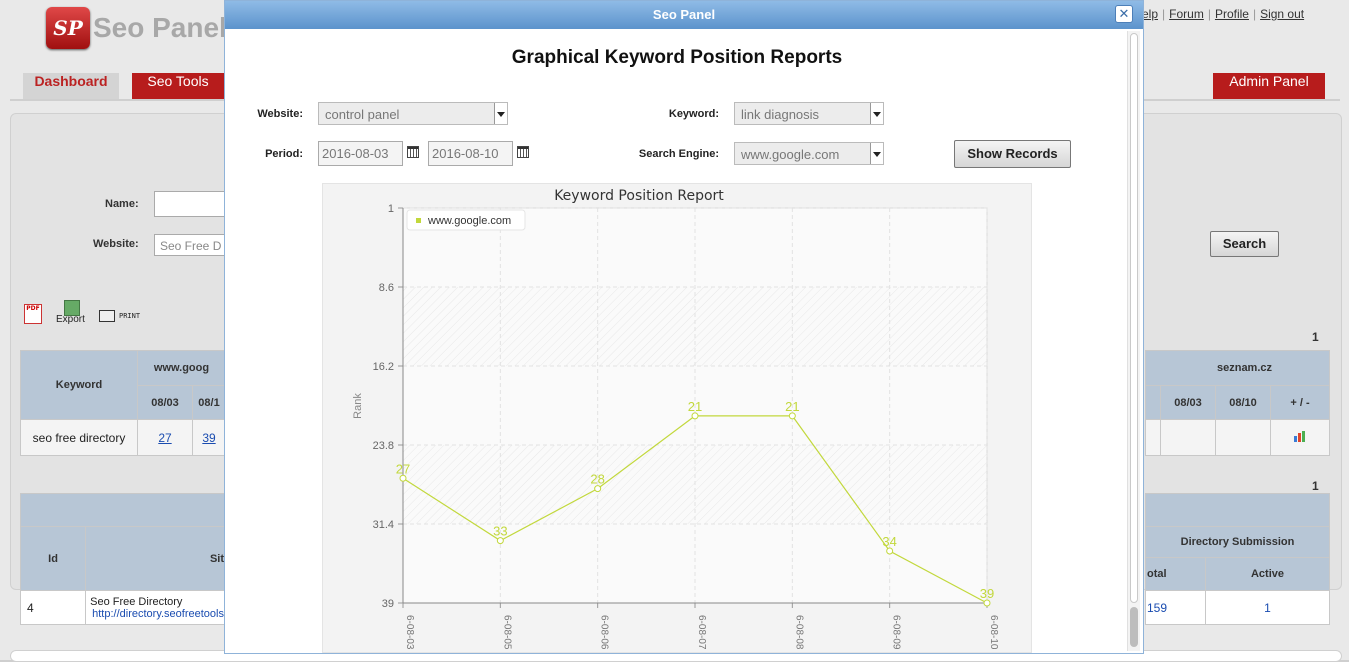  Describe the element at coordinates (1243, 402) in the screenshot. I see `date-header: 08/10` at that location.